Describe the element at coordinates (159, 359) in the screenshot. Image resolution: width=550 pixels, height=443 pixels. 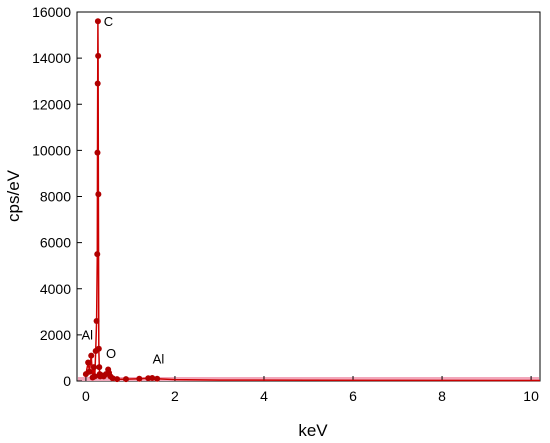
I see `peak-label-3: Al` at that location.